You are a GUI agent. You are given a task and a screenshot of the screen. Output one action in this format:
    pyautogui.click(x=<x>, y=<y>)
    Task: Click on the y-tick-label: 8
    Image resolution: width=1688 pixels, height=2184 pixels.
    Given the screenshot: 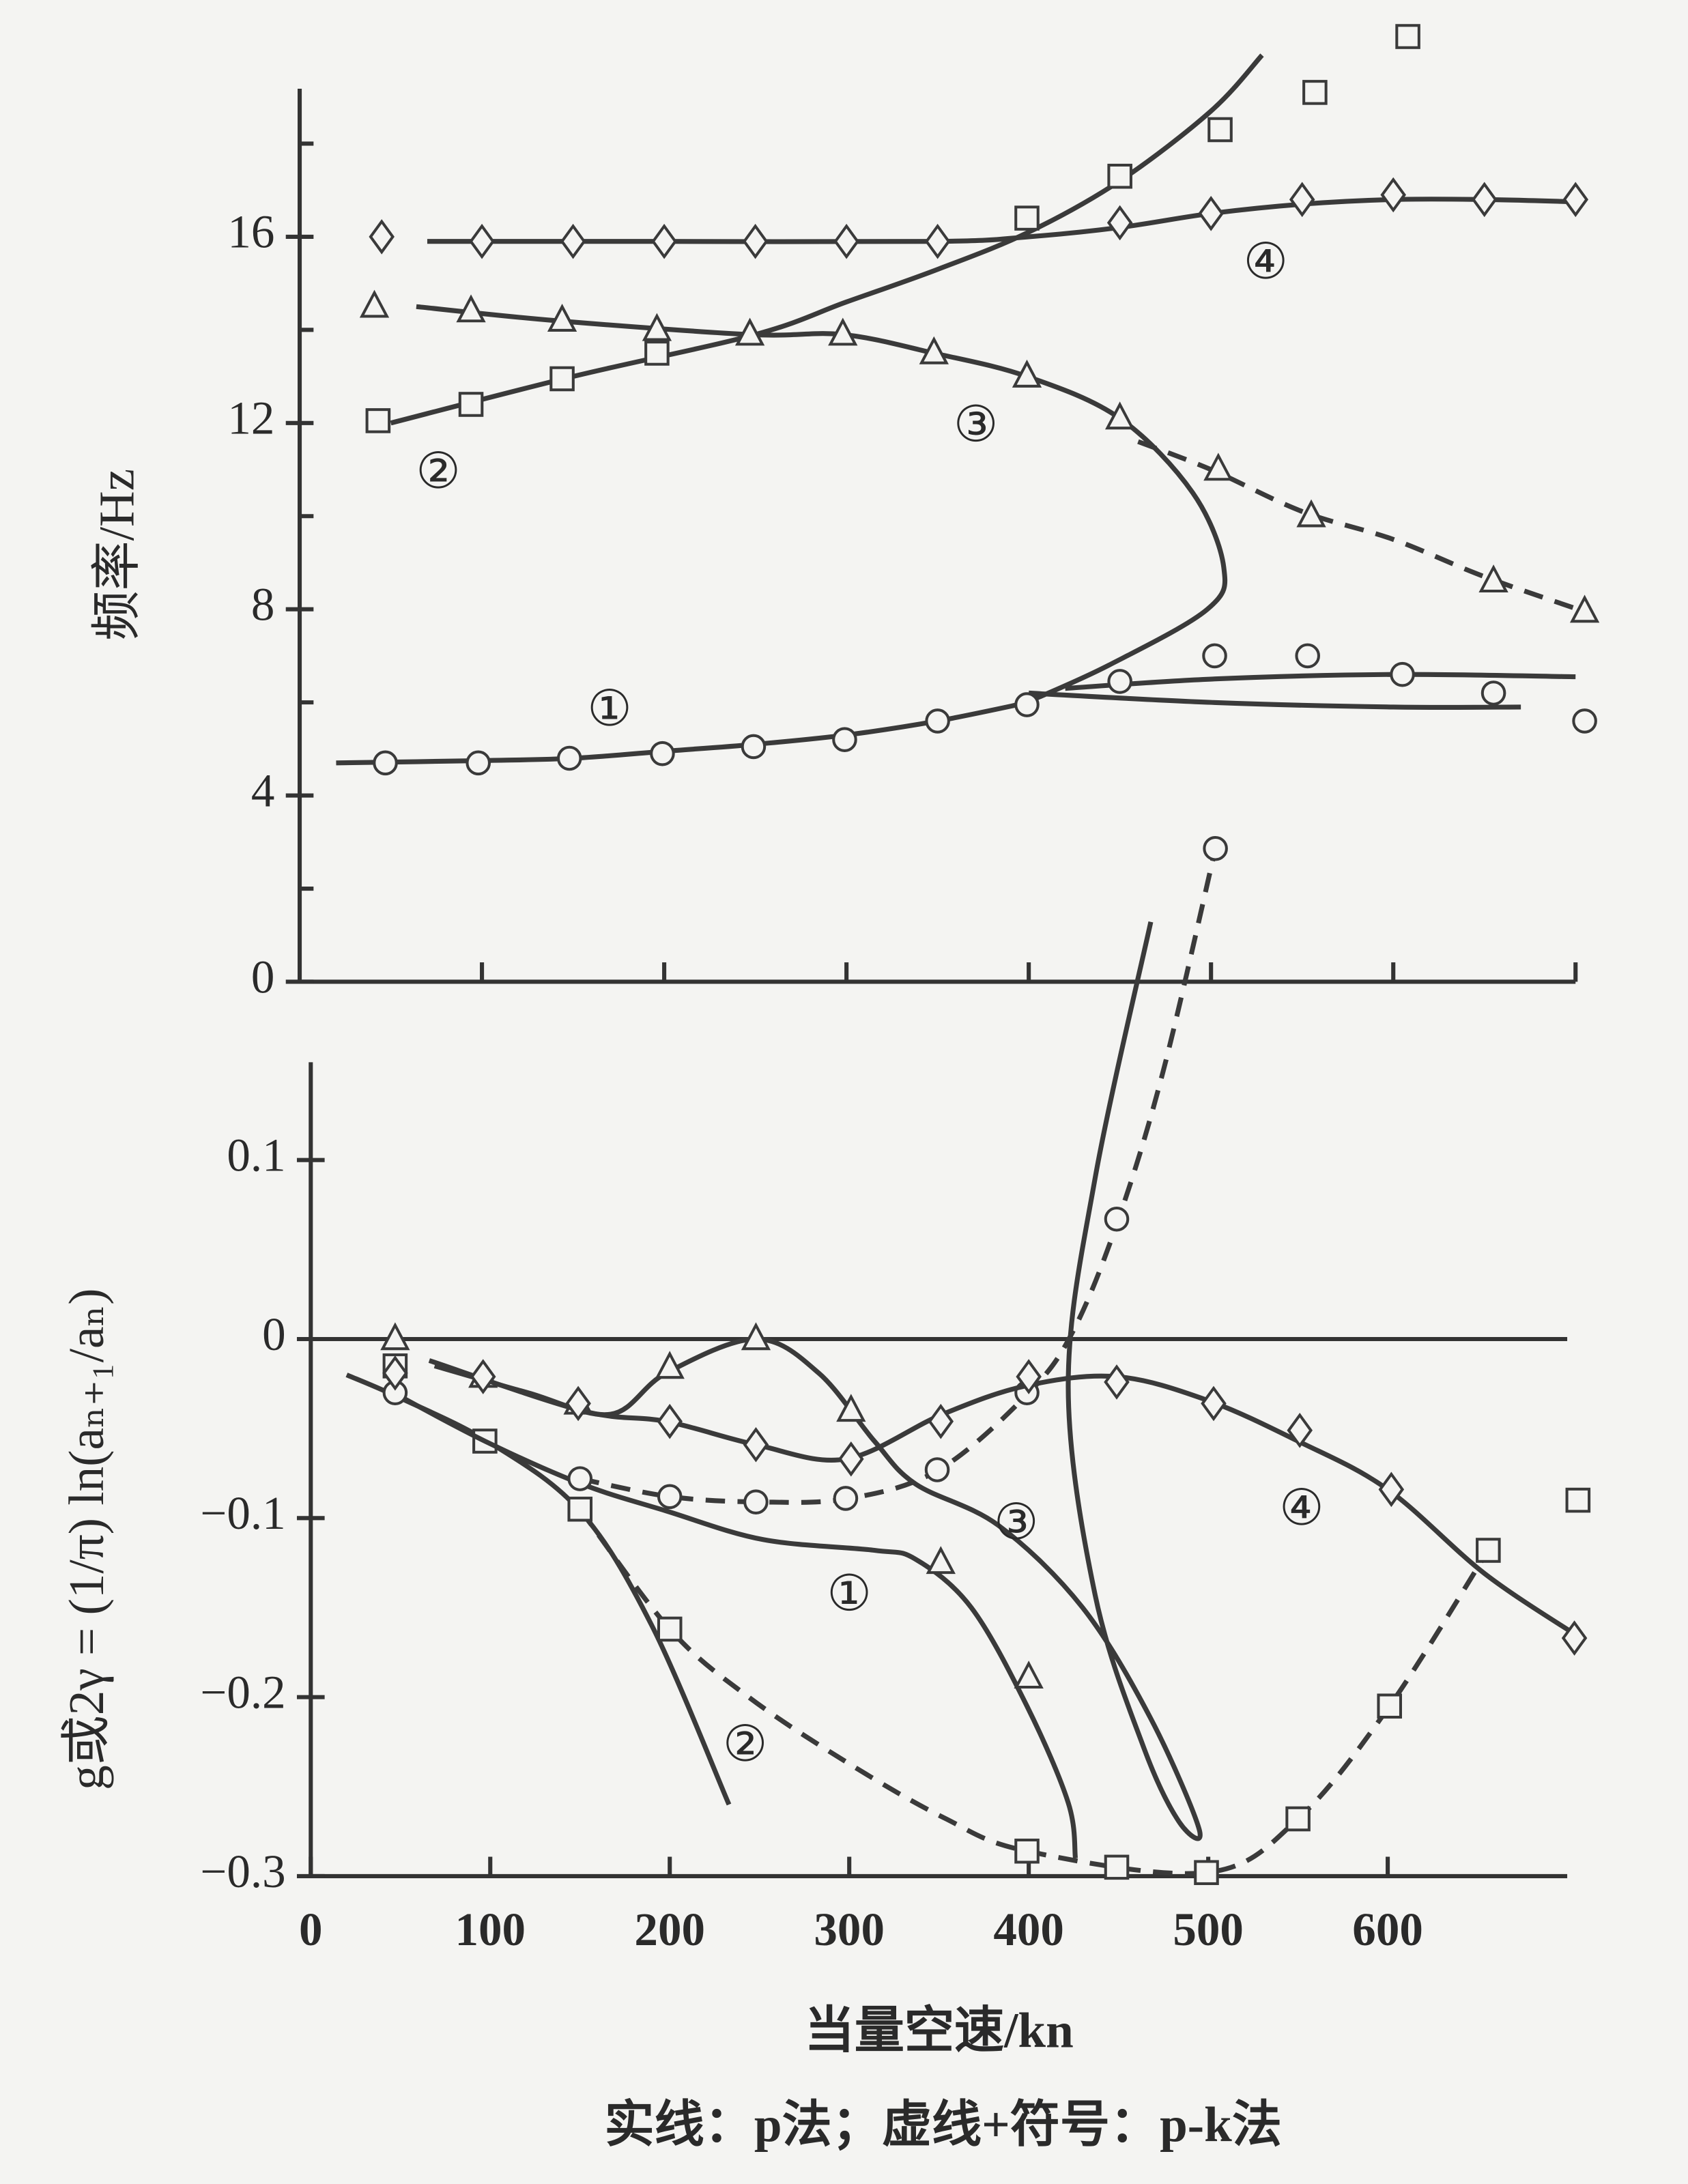 What is the action you would take?
    pyautogui.click(x=263, y=604)
    